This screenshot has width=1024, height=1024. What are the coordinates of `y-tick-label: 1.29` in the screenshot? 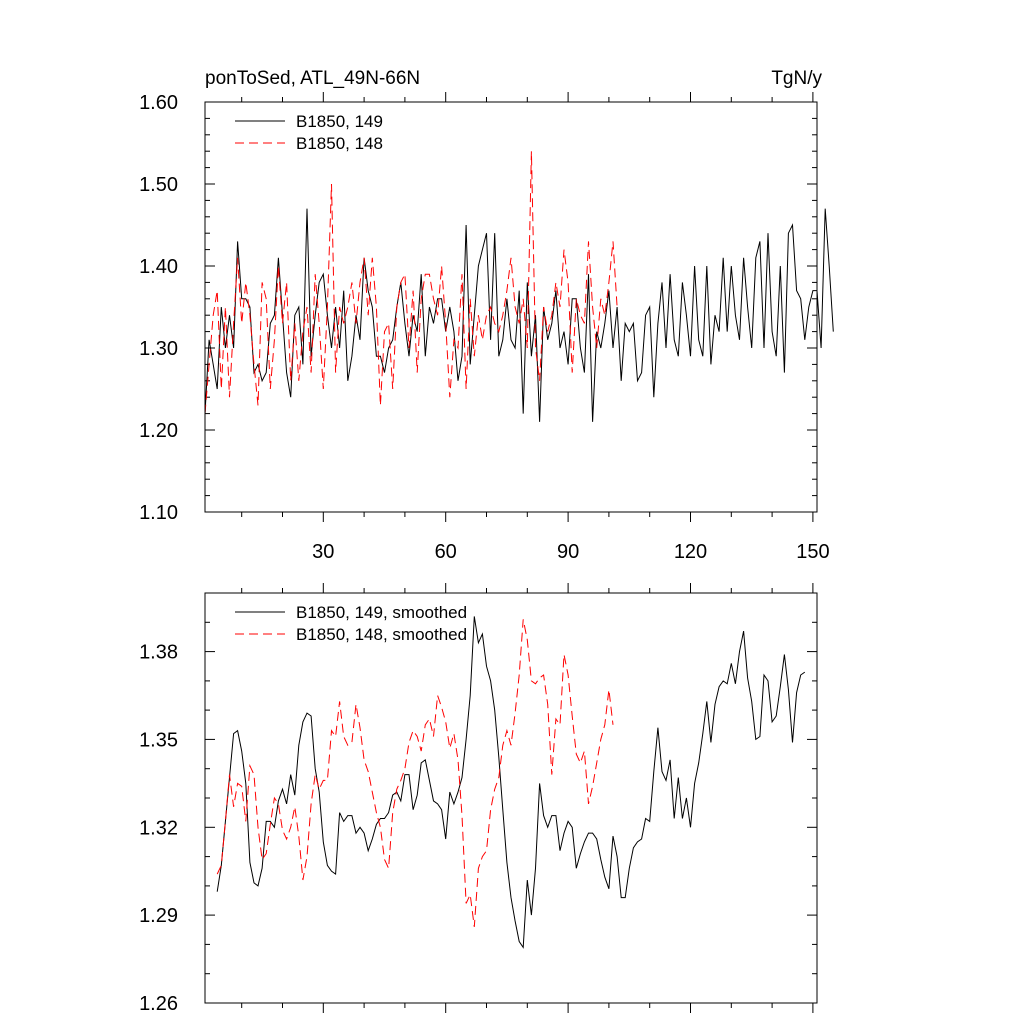 It's located at (158, 916).